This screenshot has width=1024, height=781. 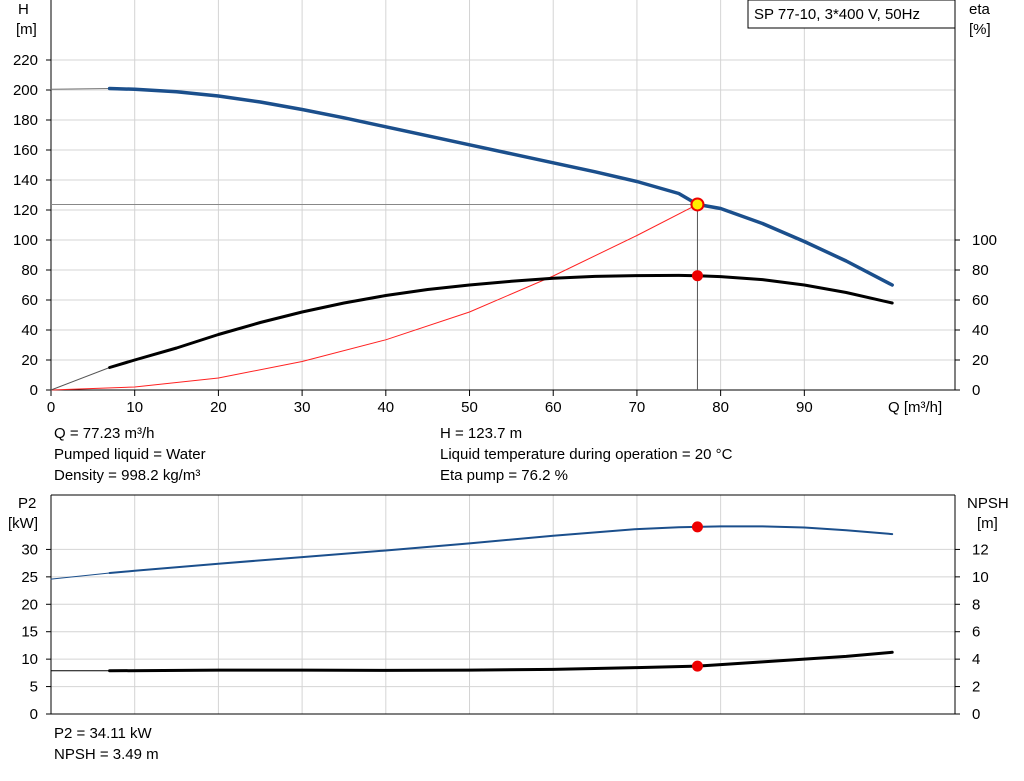 What do you see at coordinates (976, 604) in the screenshot?
I see `y2-tick-label: 8` at bounding box center [976, 604].